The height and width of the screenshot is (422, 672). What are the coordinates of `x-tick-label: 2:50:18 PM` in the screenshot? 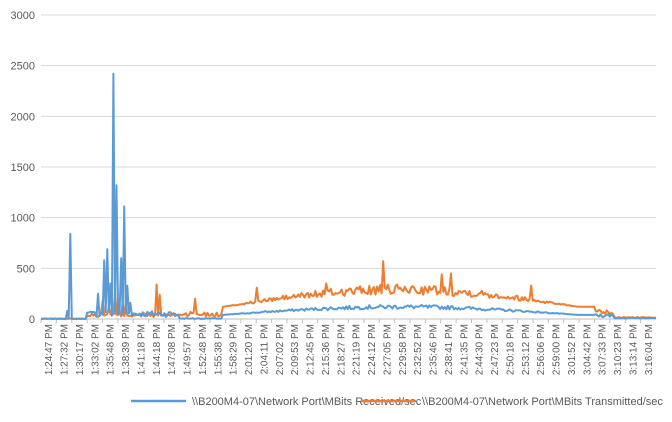 It's located at (510, 349).